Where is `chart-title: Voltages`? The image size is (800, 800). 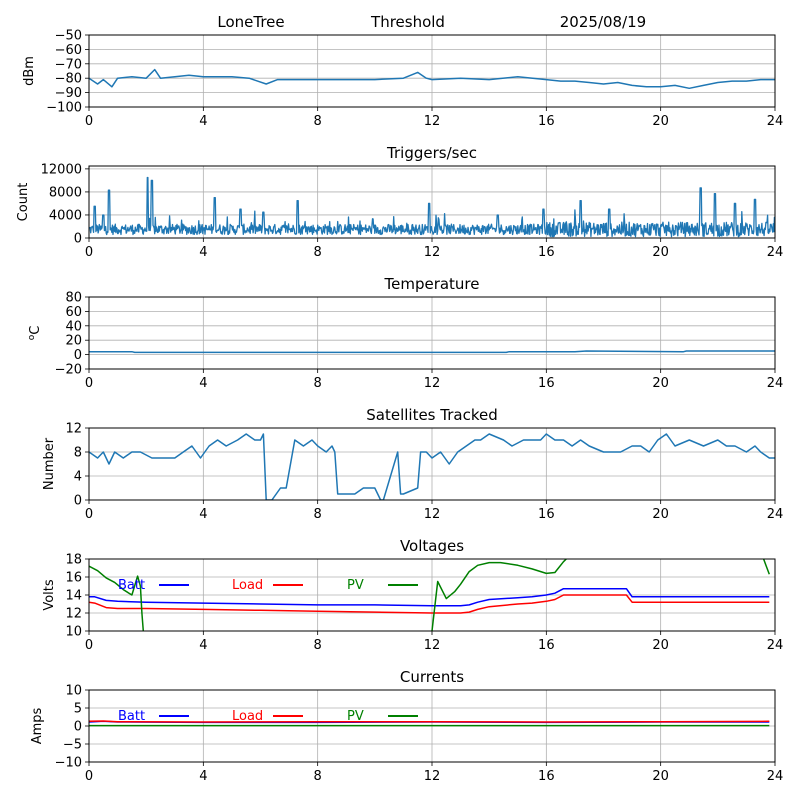 chart-title: Voltages is located at coordinates (432, 546).